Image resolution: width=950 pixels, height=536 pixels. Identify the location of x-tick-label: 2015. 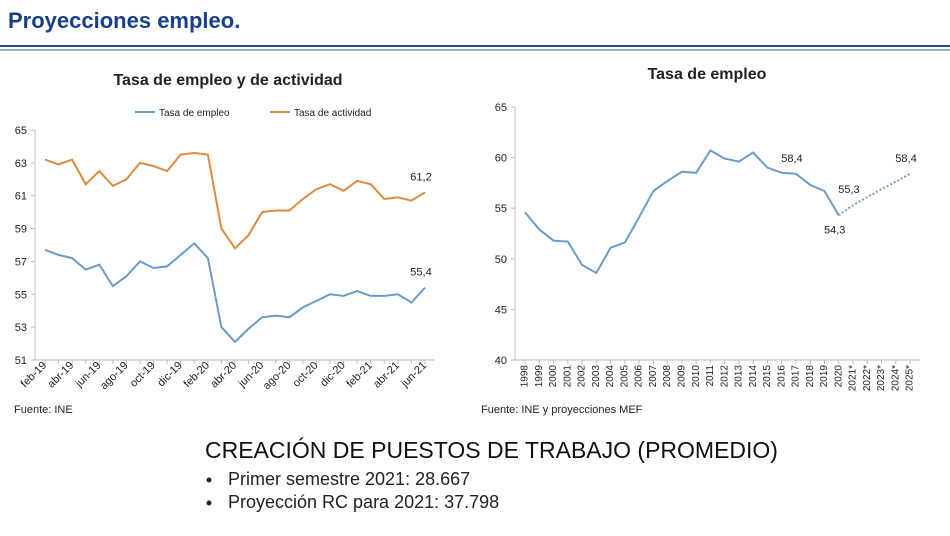
(767, 376).